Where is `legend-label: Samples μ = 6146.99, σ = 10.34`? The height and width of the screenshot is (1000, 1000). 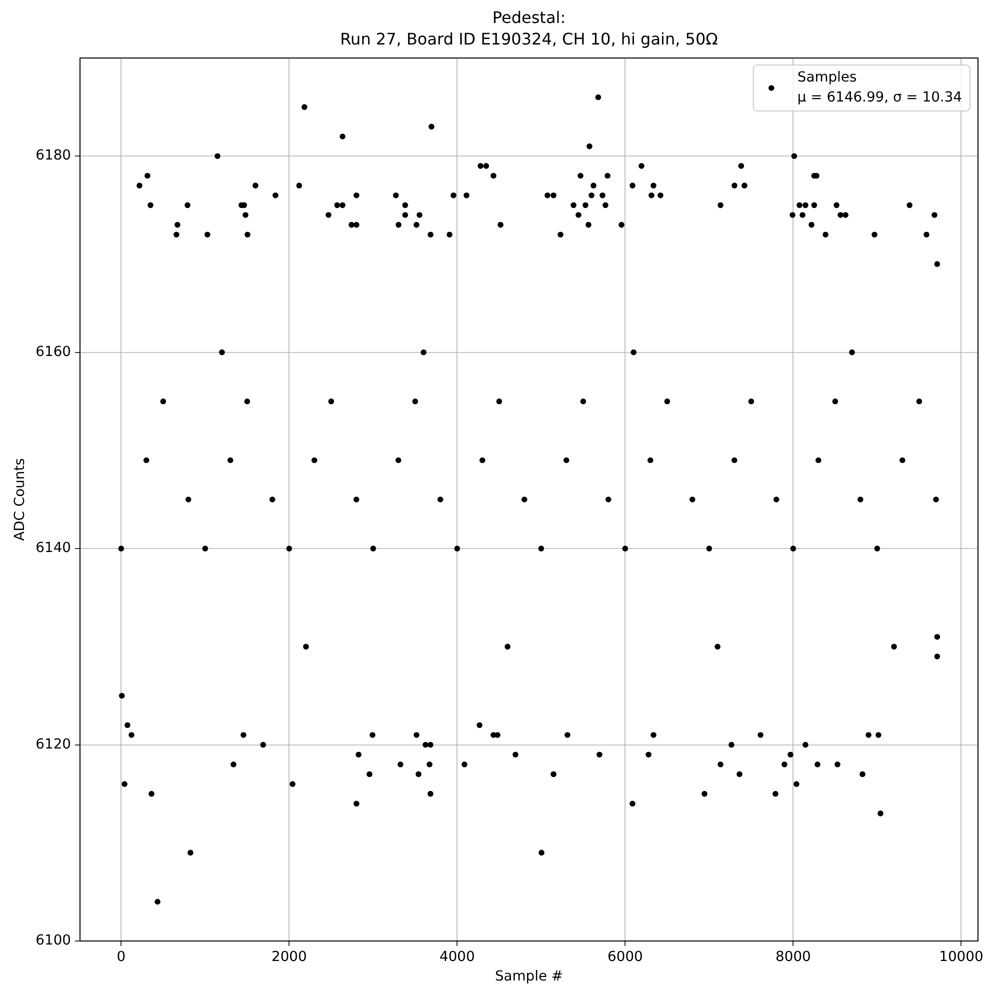
legend-label: Samples μ = 6146.99, σ = 10.34 is located at coordinates (879, 88).